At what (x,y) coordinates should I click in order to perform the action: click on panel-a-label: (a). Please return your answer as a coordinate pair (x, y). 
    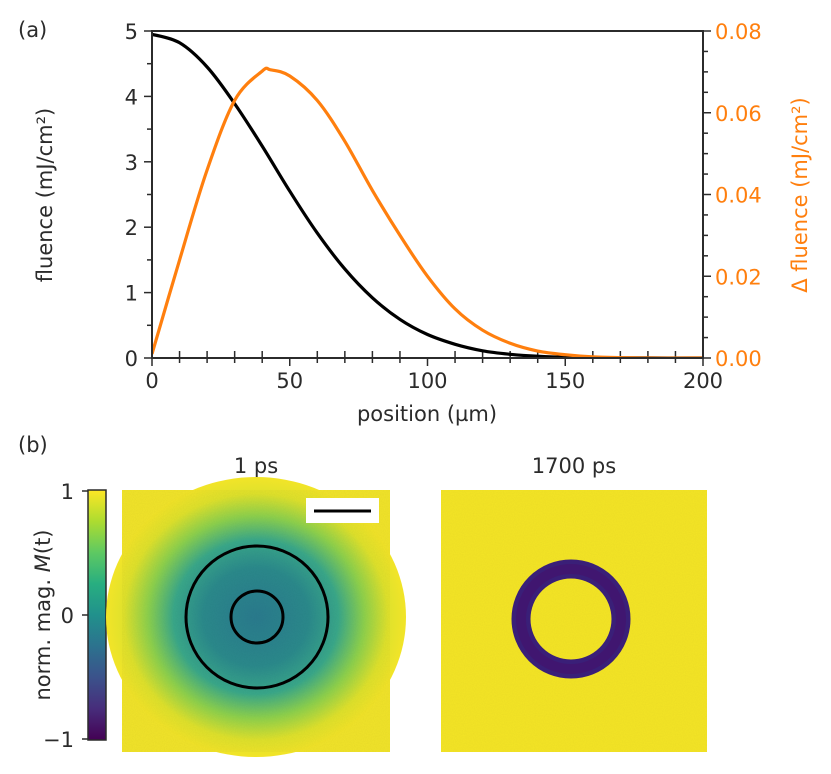
    Looking at the image, I should click on (32, 30).